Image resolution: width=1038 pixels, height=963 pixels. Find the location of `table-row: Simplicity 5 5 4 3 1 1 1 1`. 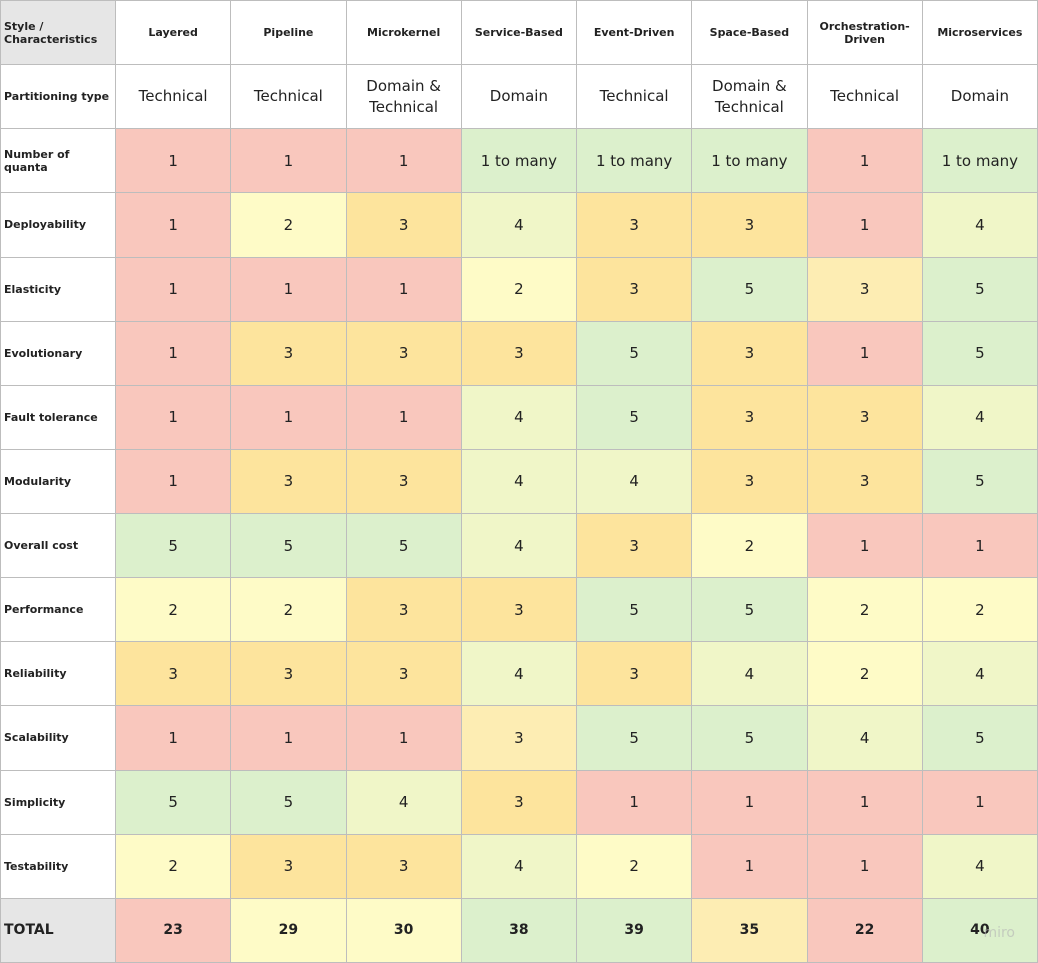

table-row: Simplicity 5 5 4 3 1 1 1 1 is located at coordinates (519, 802).